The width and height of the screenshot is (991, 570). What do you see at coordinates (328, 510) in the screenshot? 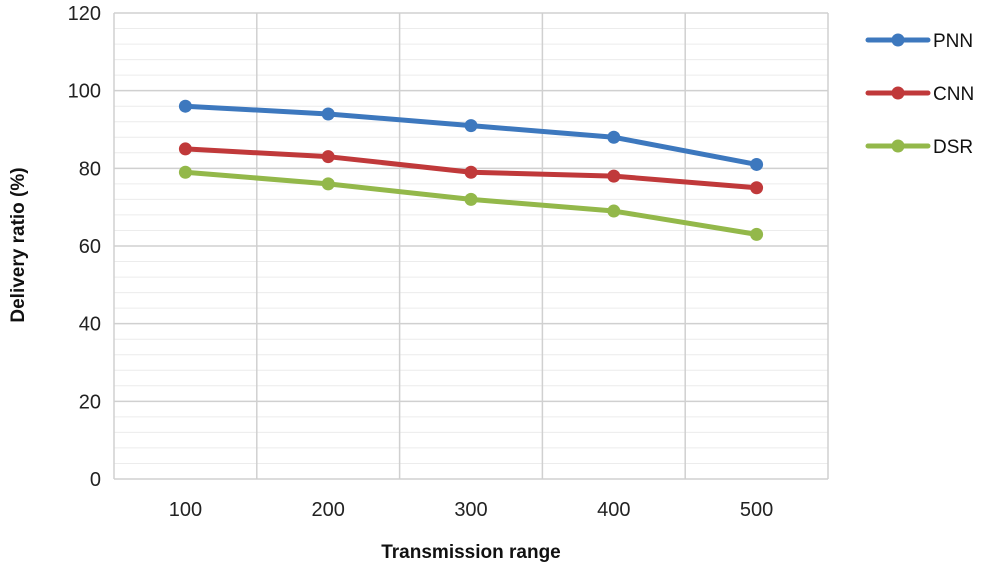
I see `x-tick-label: 200` at bounding box center [328, 510].